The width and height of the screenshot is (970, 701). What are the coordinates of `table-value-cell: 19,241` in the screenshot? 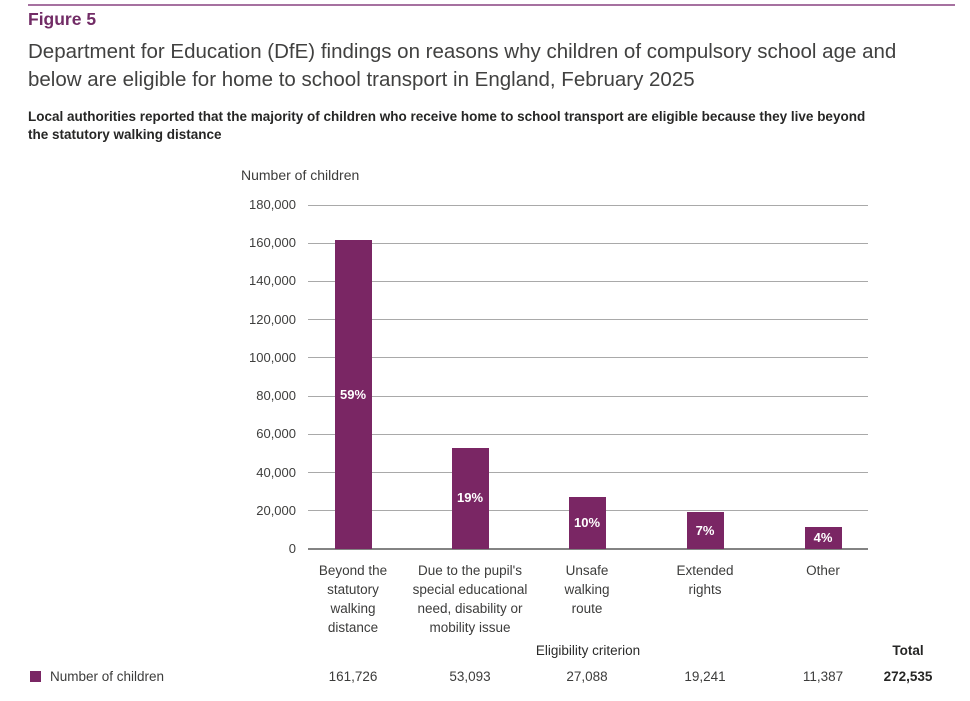 It's located at (705, 676).